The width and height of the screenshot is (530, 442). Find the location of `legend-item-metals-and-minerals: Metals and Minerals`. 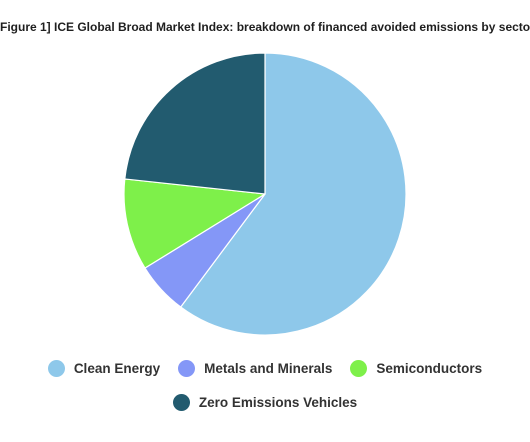

legend-item-metals-and-minerals: Metals and Minerals is located at coordinates (255, 368).